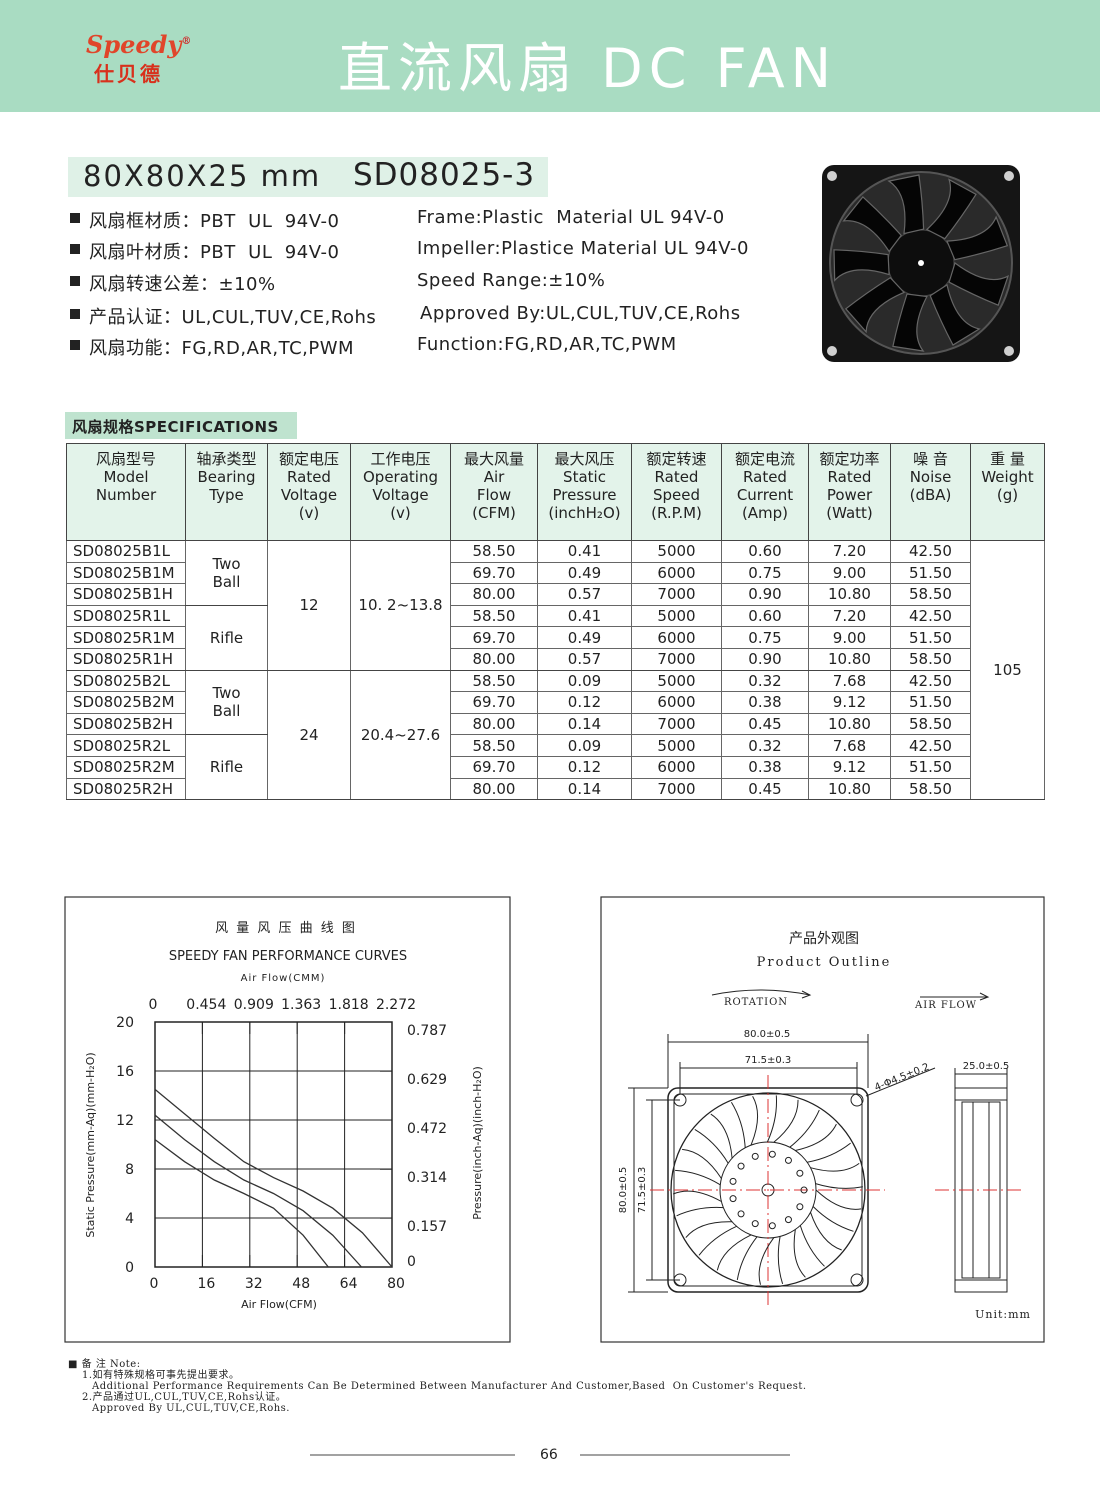  What do you see at coordinates (411, 1262) in the screenshot?
I see `y2-tick-label: 0` at bounding box center [411, 1262].